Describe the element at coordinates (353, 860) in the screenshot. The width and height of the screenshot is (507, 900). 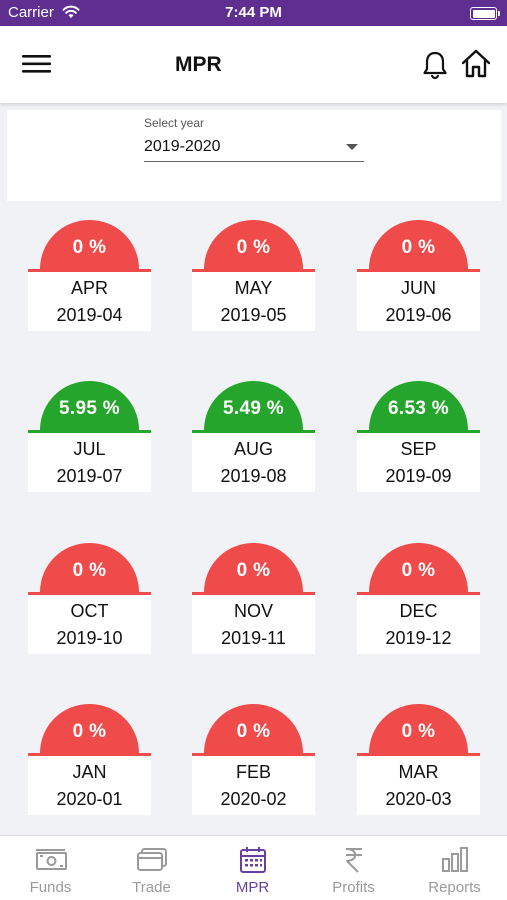
I see `rupee-icon` at that location.